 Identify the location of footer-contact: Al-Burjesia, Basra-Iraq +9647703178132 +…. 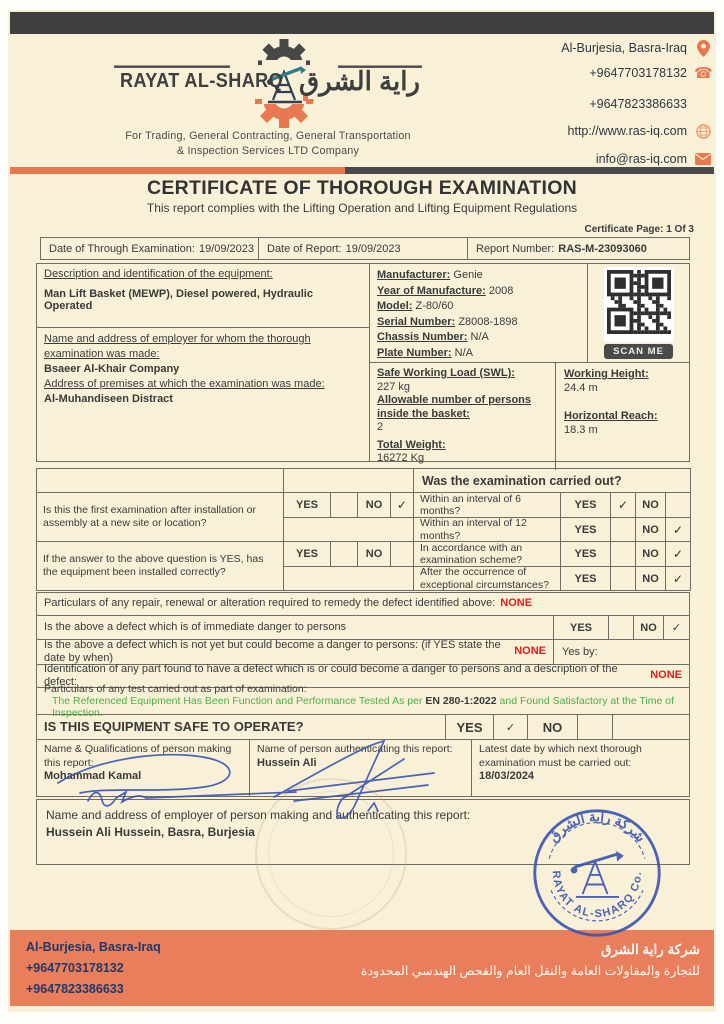
(93, 968).